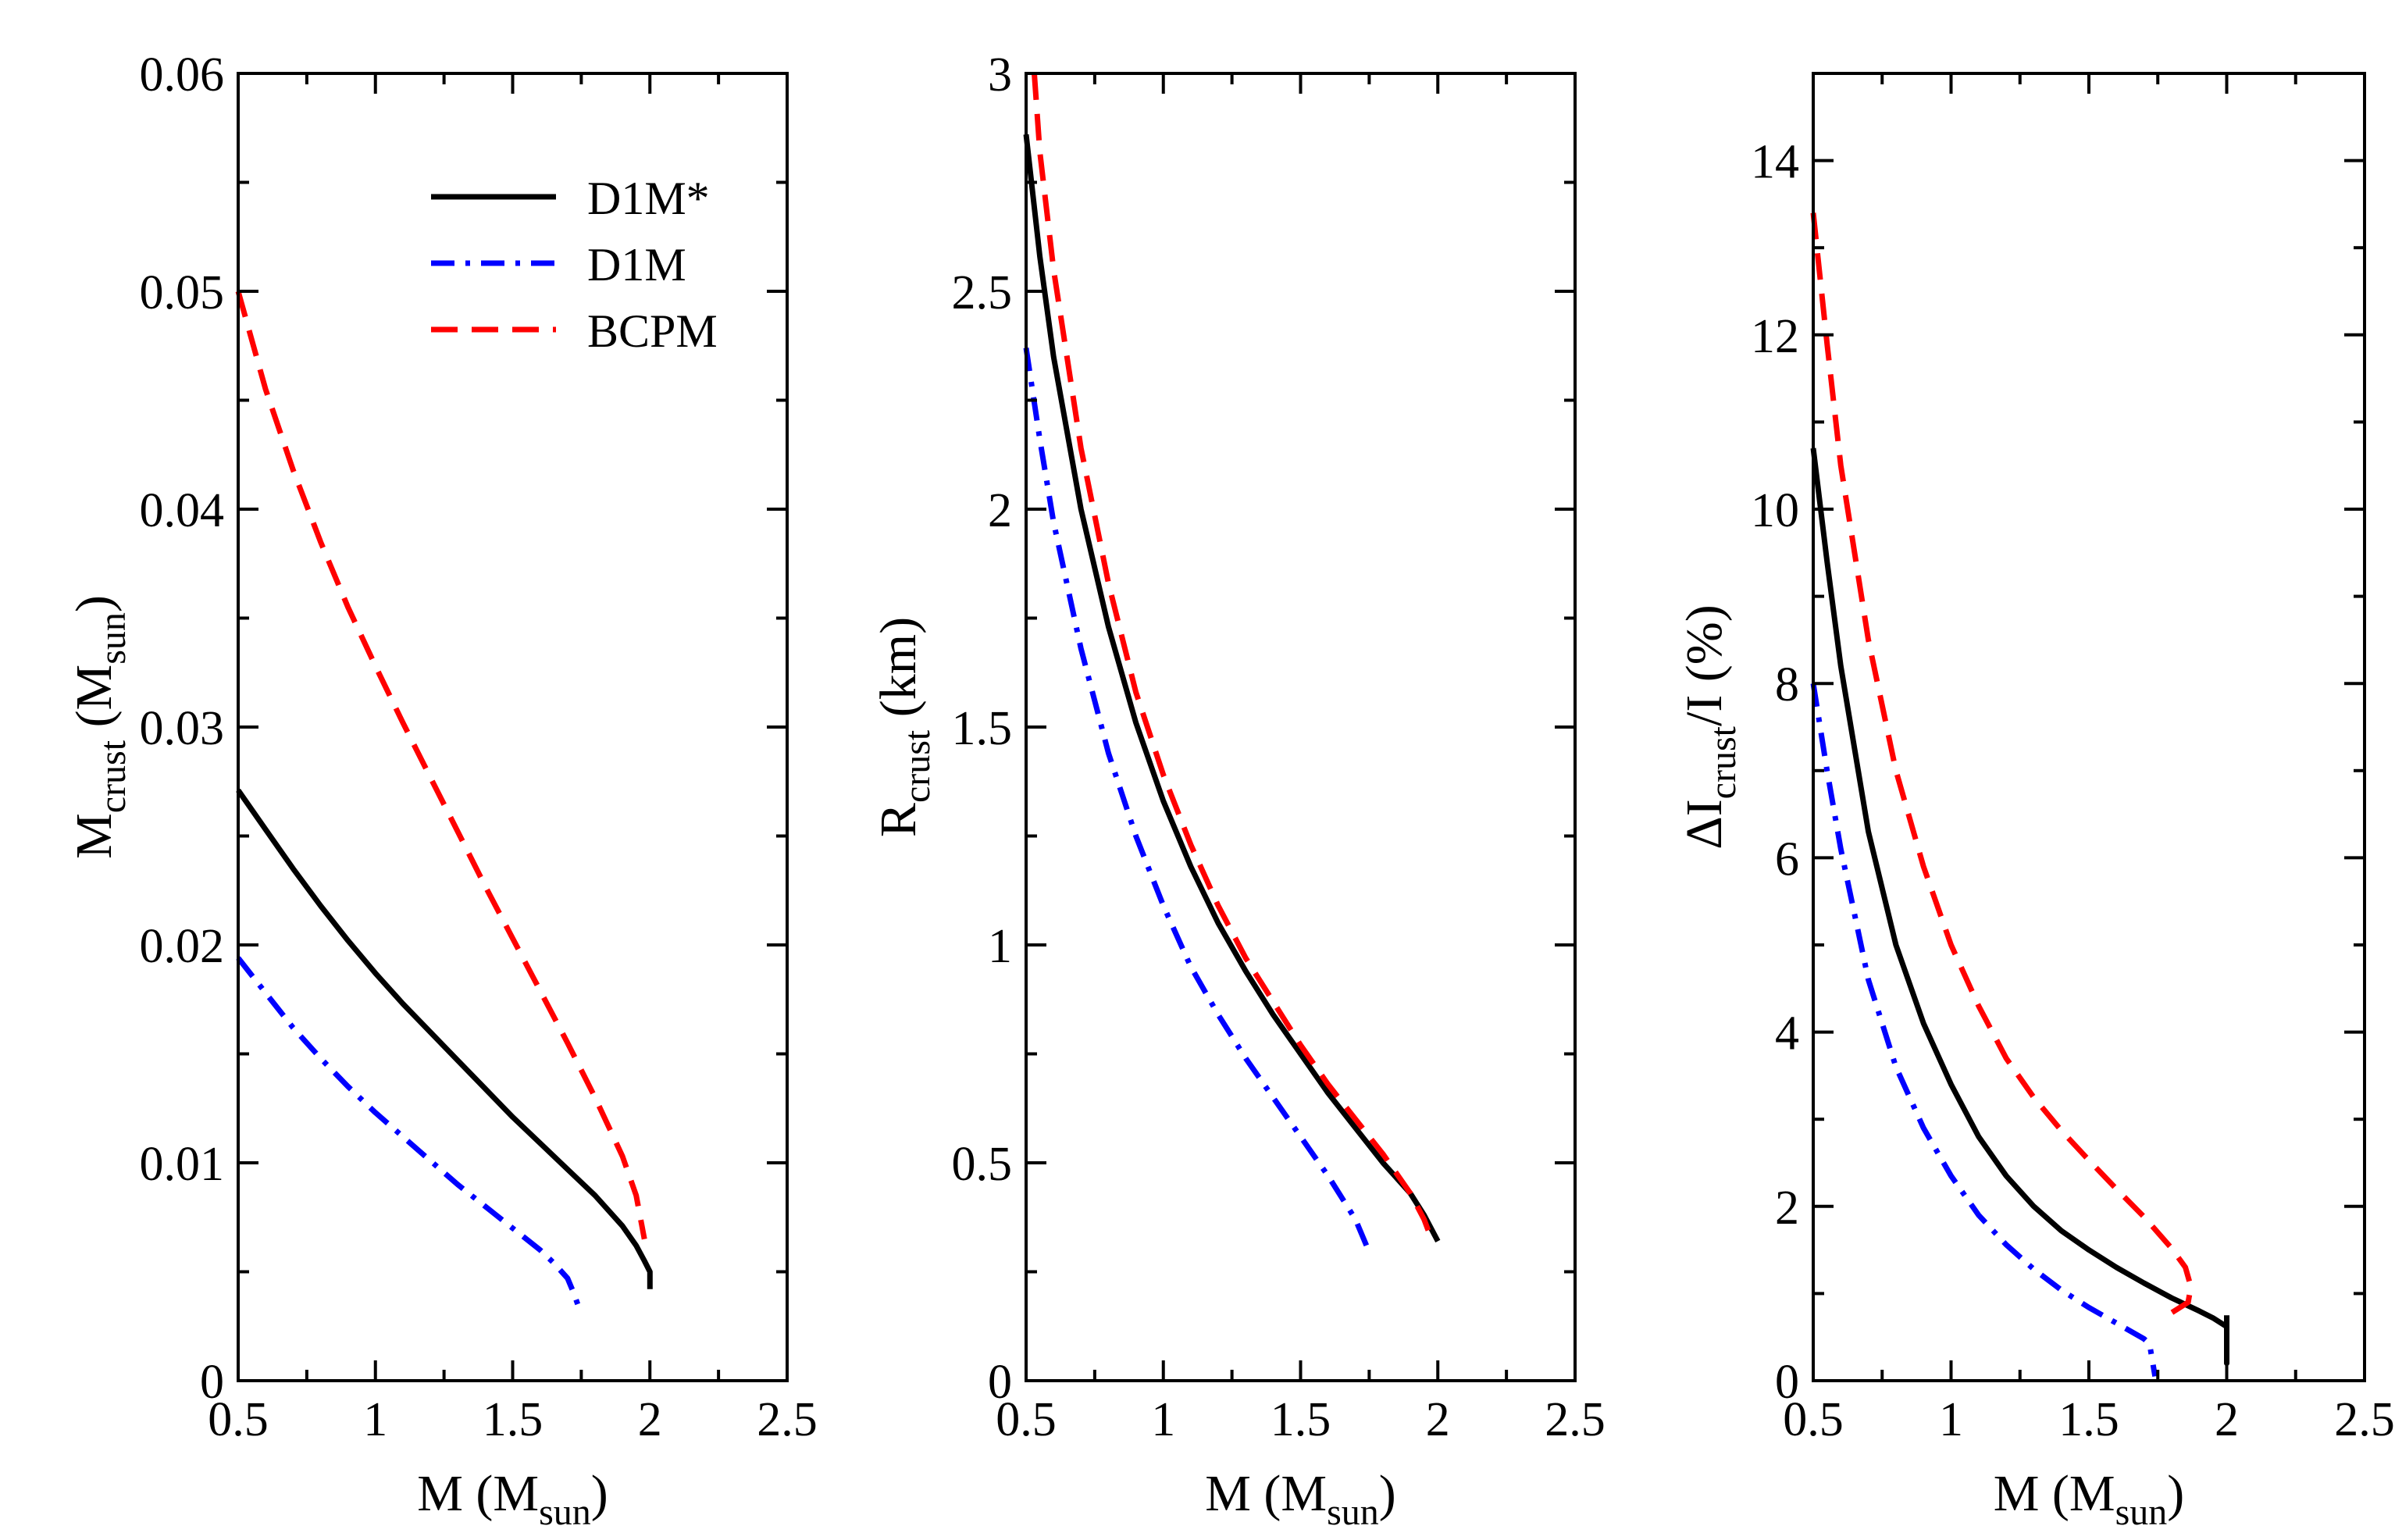  Describe the element at coordinates (1787, 684) in the screenshot. I see `y-tick-label: 8` at that location.